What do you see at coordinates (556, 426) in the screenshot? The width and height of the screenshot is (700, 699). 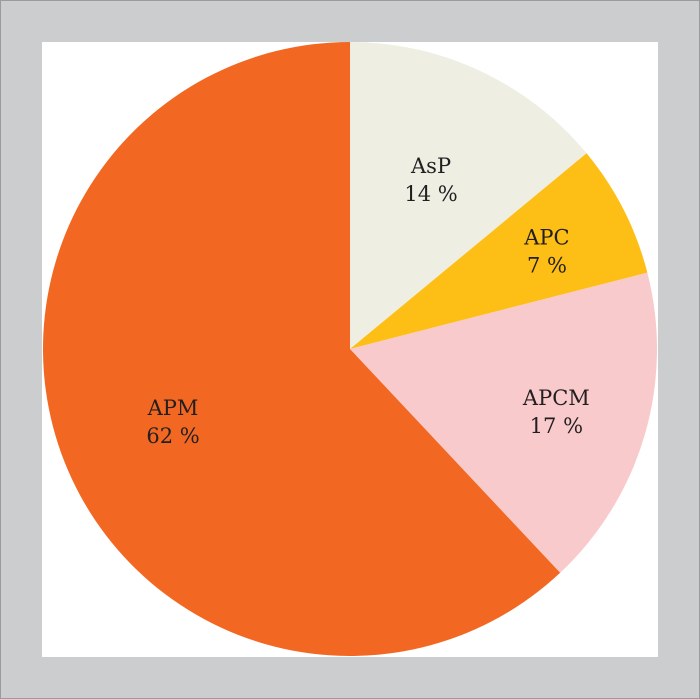 I see `slice-value-apcm: 17 %` at bounding box center [556, 426].